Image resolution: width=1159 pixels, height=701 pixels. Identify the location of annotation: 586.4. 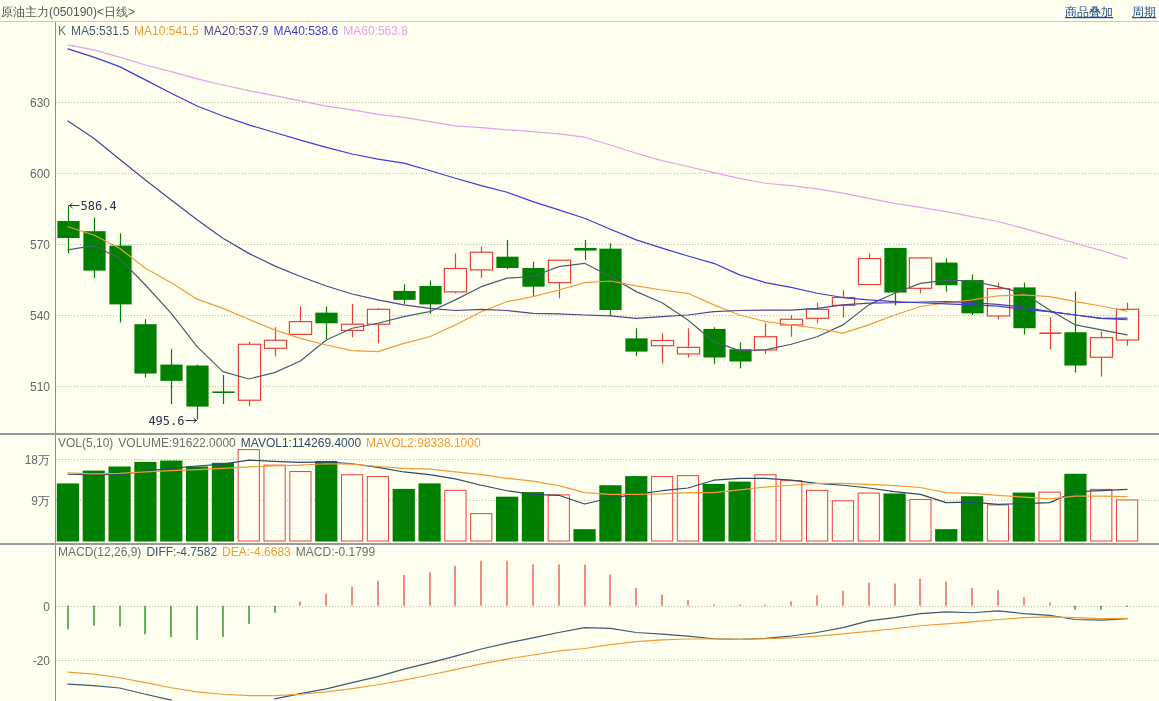
(98, 206).